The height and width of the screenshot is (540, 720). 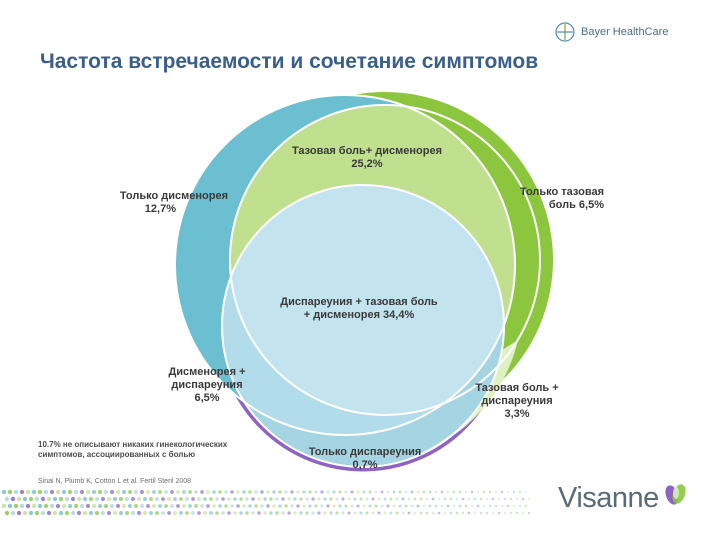 What do you see at coordinates (367, 157) in the screenshot?
I see `label-pelvic-dysmenorrhea: Тазовая боль+ дисменорея 25,2%` at bounding box center [367, 157].